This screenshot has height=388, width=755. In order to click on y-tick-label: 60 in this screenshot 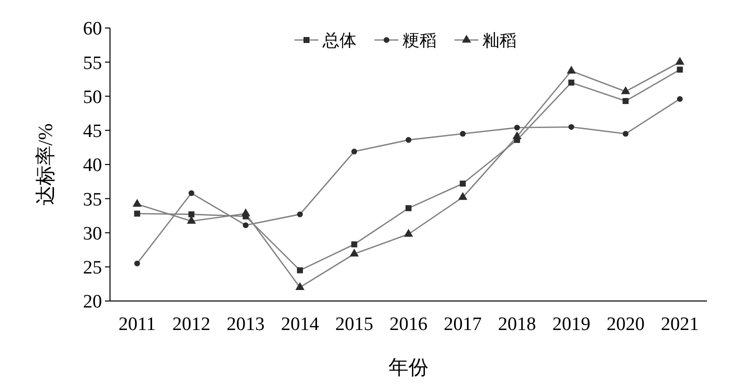, I will do `click(92, 29)`.